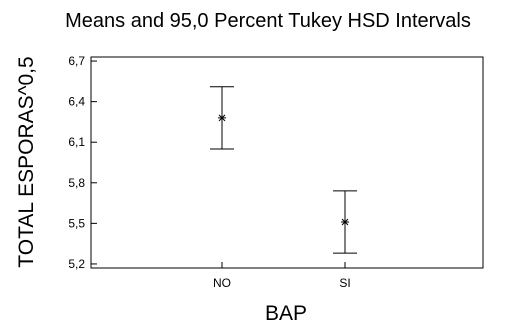 This screenshot has width=530, height=328. I want to click on x-axis-label: BAP, so click(286, 313).